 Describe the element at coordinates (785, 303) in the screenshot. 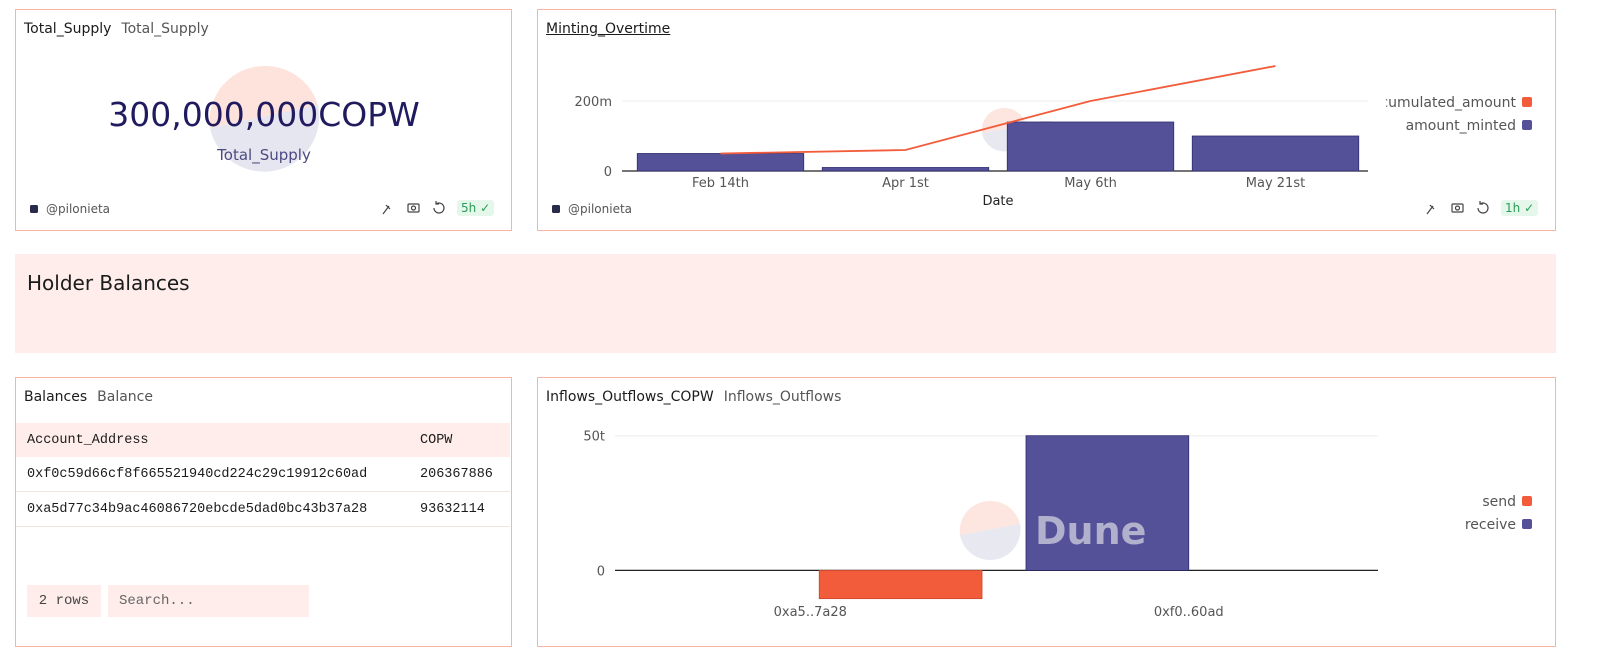

I see `section-banner: Holder Balances` at that location.